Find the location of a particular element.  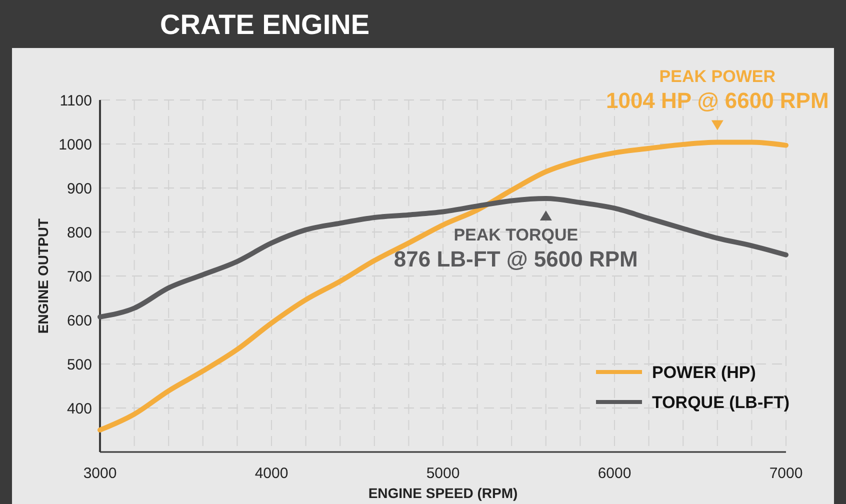

x-tick-label: 4000 is located at coordinates (271, 473).